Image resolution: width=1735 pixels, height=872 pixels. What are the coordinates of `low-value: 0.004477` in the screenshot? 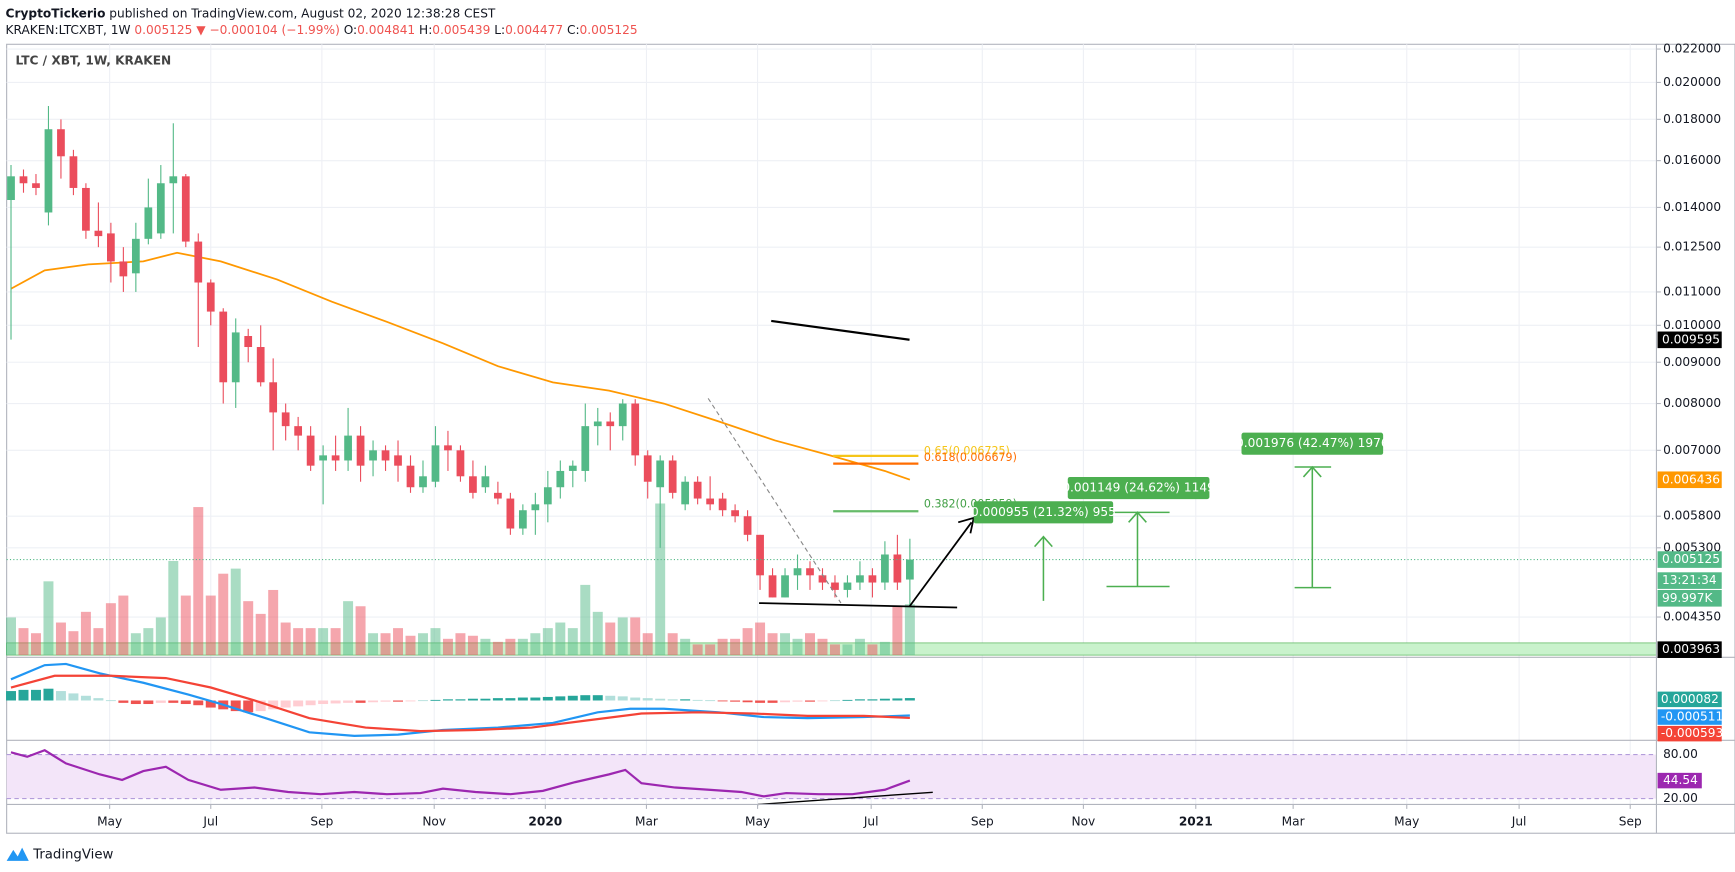 It's located at (534, 29).